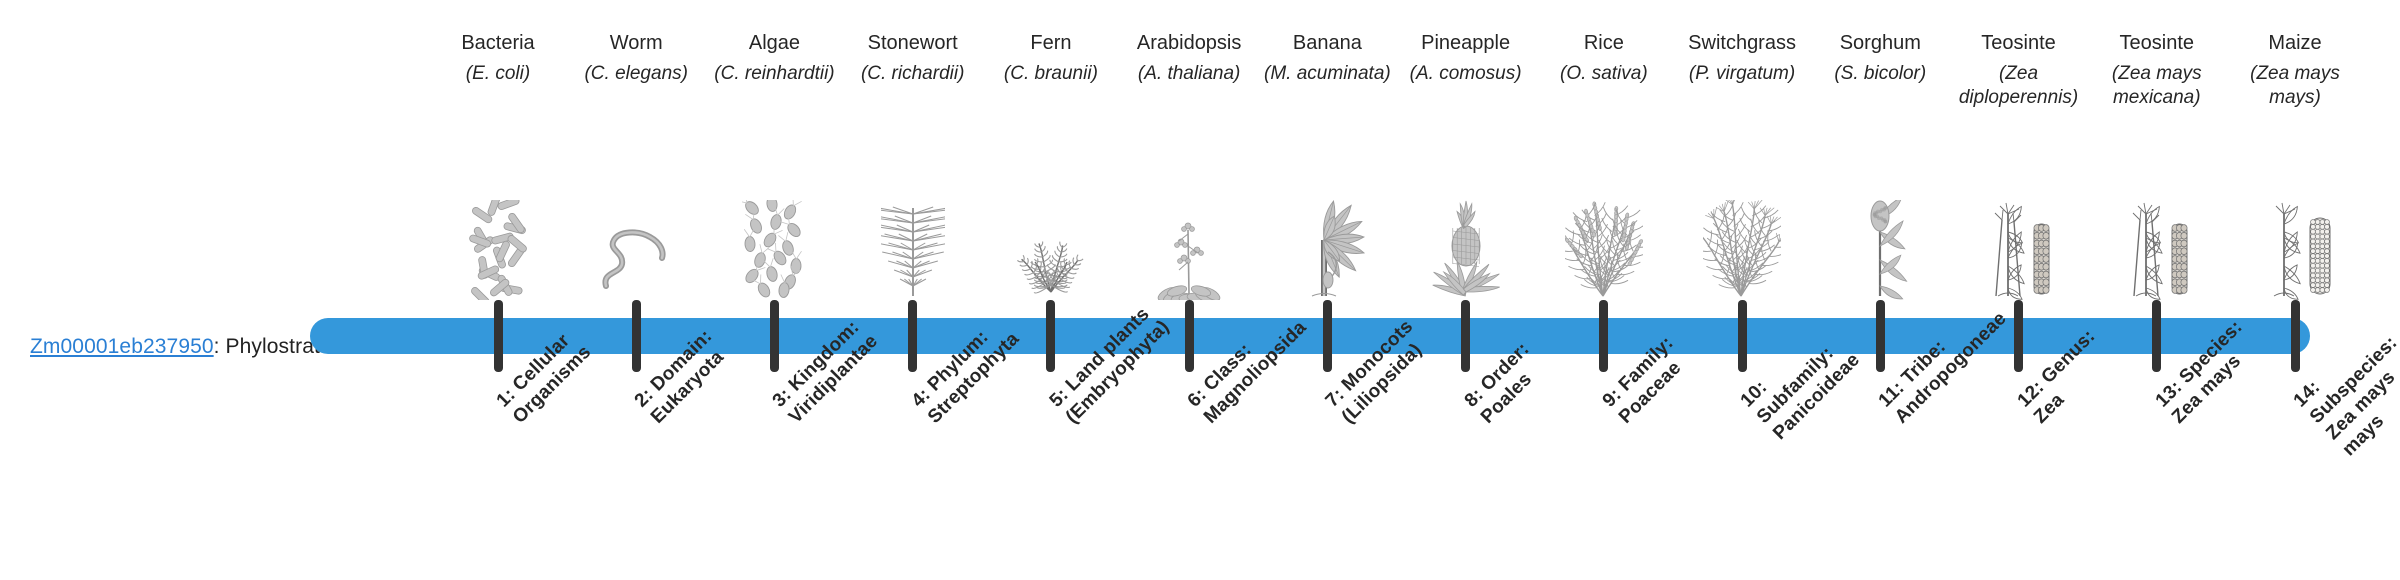 This screenshot has height=580, width=2400. Describe the element at coordinates (774, 73) in the screenshot. I see `species-scientific-name: (C. reinhardtii)` at that location.